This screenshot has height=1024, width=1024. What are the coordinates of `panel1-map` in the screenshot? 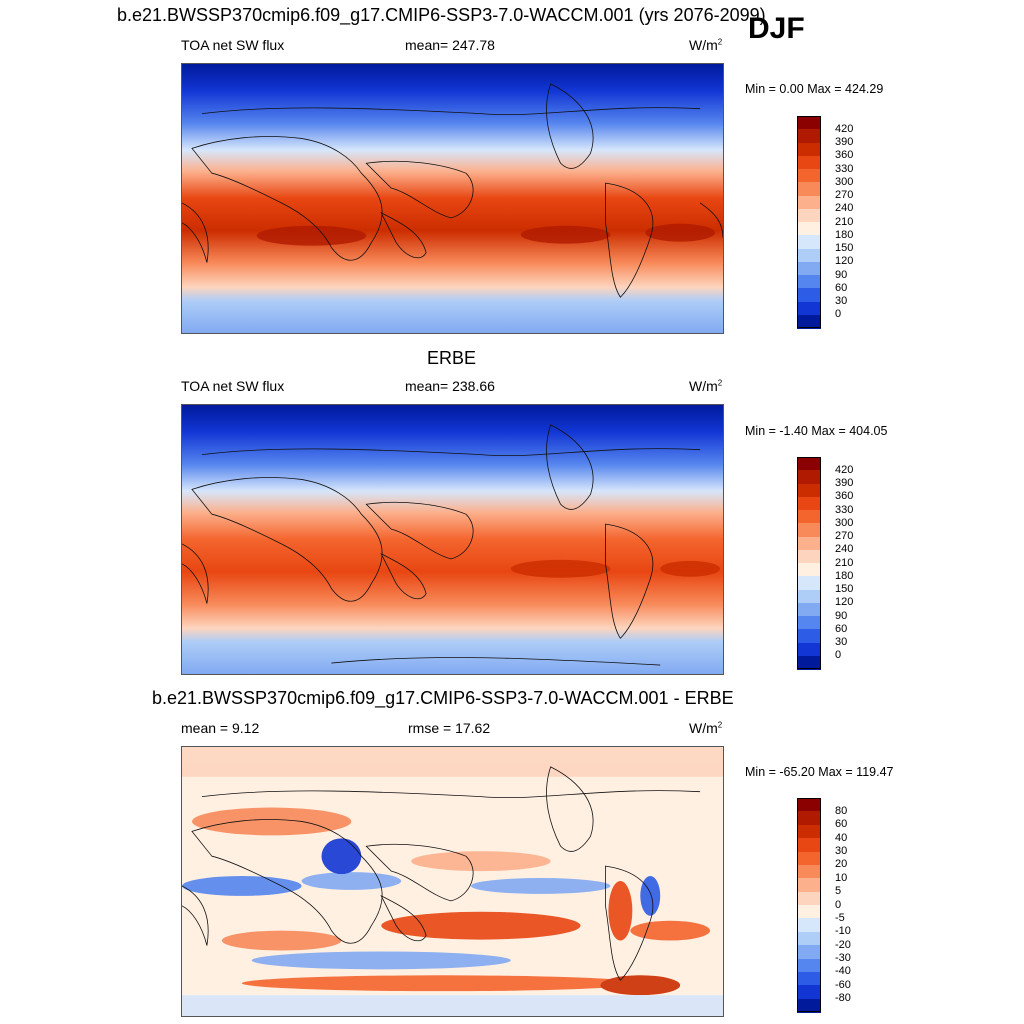 It's located at (452, 198).